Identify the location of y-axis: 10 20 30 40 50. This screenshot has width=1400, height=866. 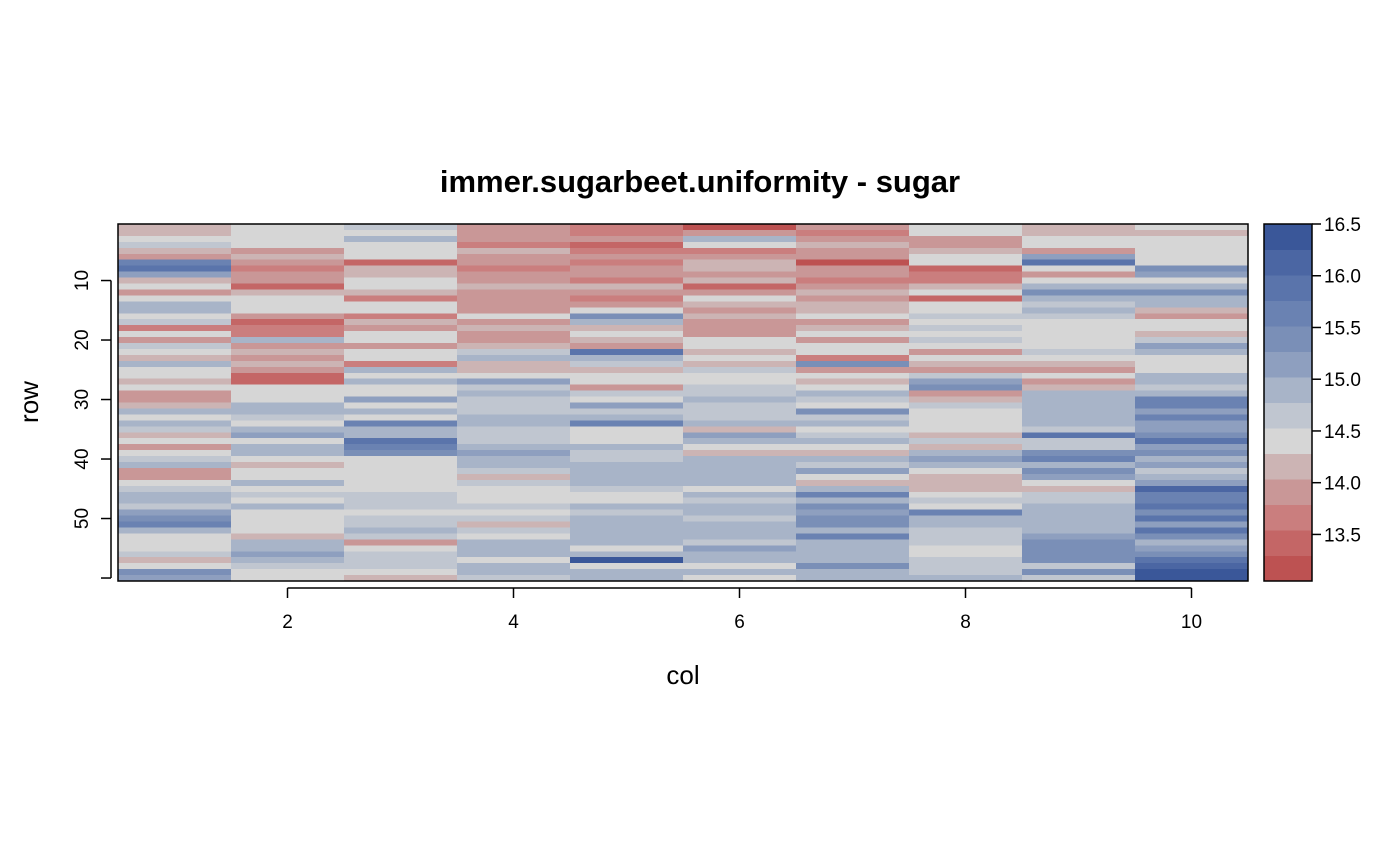
(92, 424).